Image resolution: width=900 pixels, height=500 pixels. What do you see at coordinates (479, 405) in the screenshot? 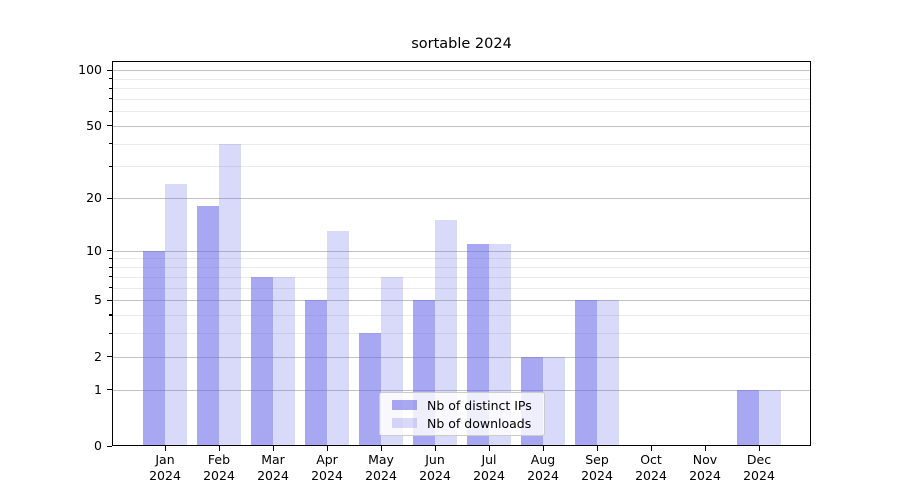
I see `legend-label-distinct-ips: Nb of distinct IPs` at bounding box center [479, 405].